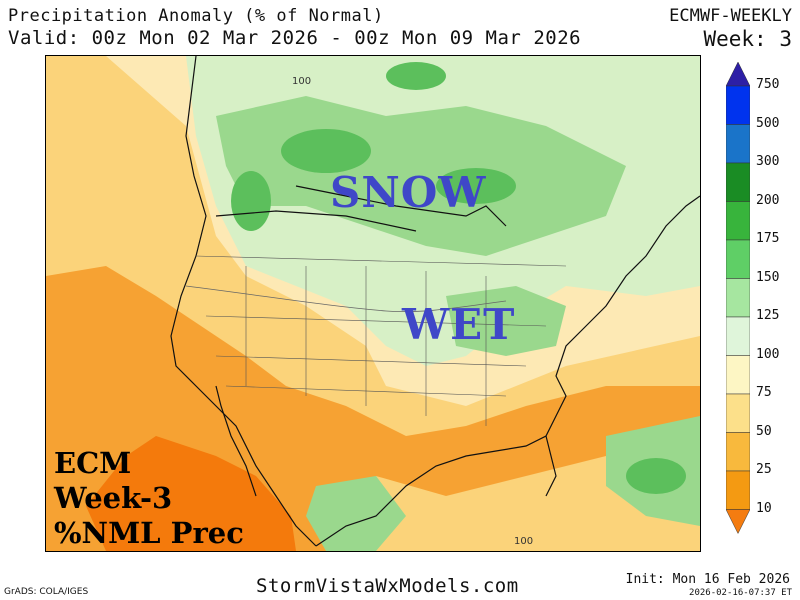 This screenshot has width=800, height=600. I want to click on colorbar-label: 100, so click(768, 354).